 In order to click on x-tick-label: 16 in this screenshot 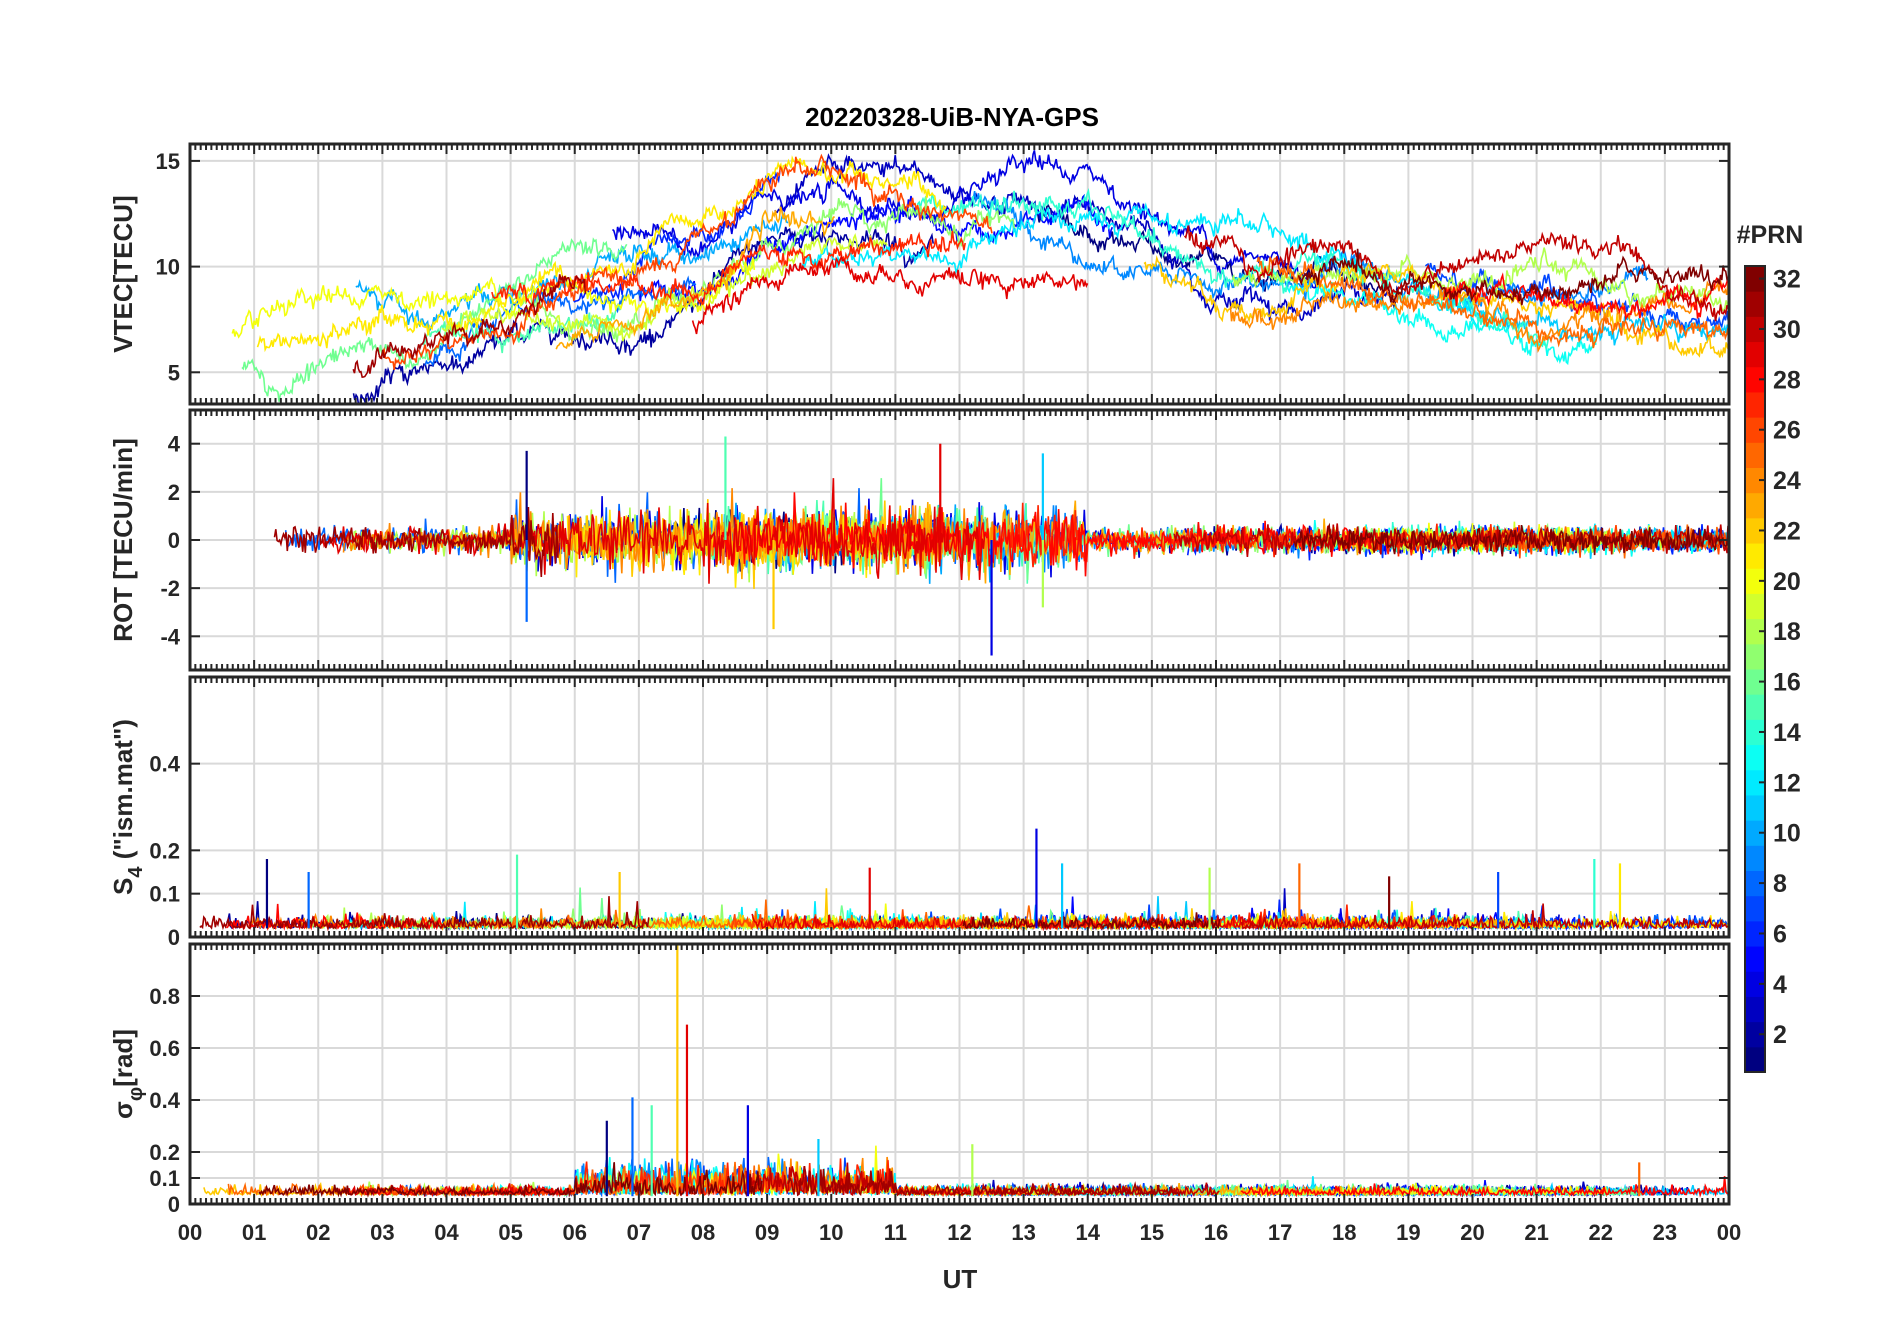, I will do `click(1216, 1232)`.